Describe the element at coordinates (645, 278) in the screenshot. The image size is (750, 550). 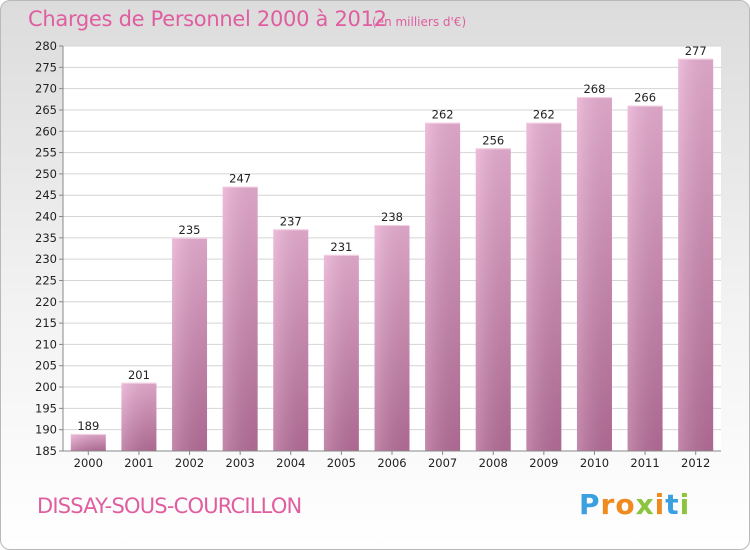
I see `bar-shade-2011` at that location.